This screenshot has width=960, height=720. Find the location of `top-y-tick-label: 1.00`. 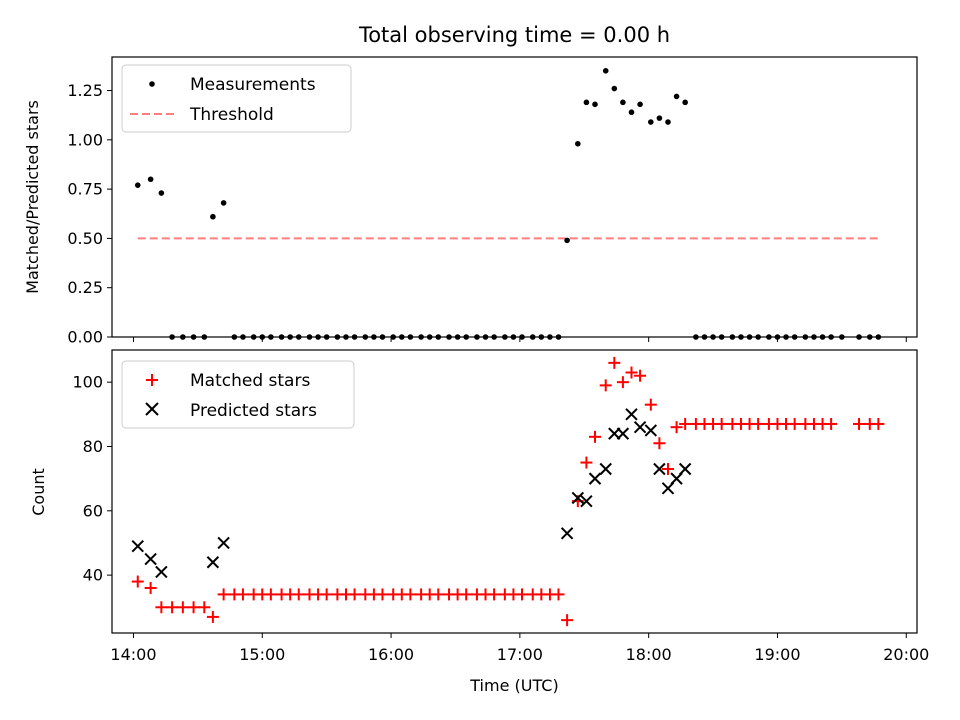

top-y-tick-label: 1.00 is located at coordinates (85, 139).